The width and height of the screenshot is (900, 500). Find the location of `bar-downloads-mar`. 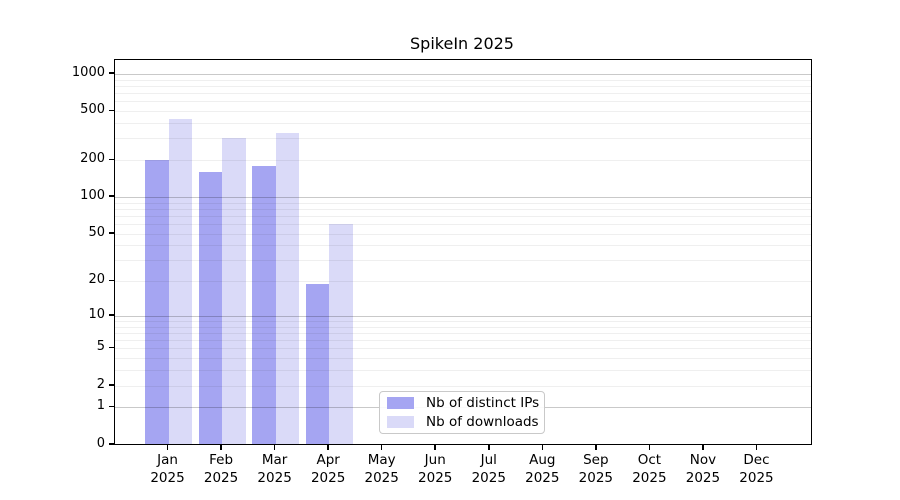

bar-downloads-mar is located at coordinates (287, 289).